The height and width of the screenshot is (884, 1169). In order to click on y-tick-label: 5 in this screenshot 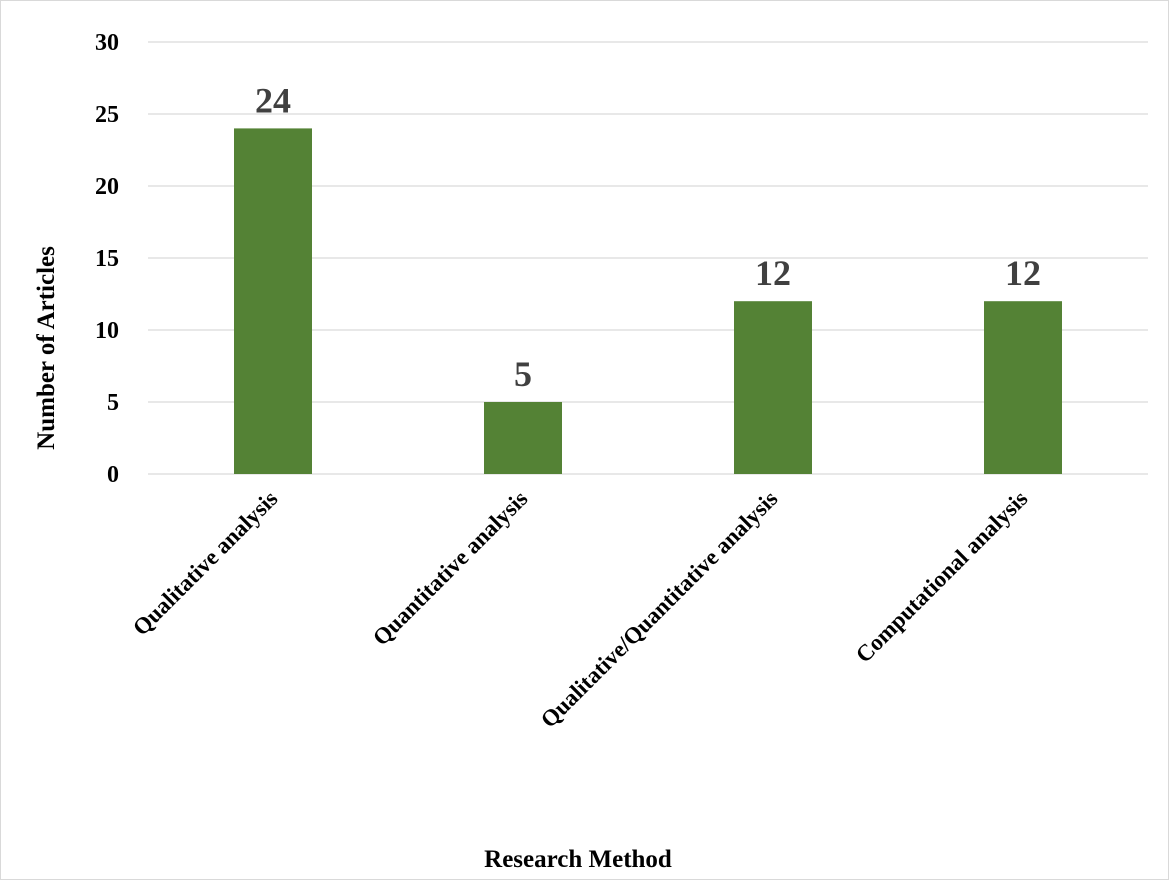, I will do `click(113, 403)`.